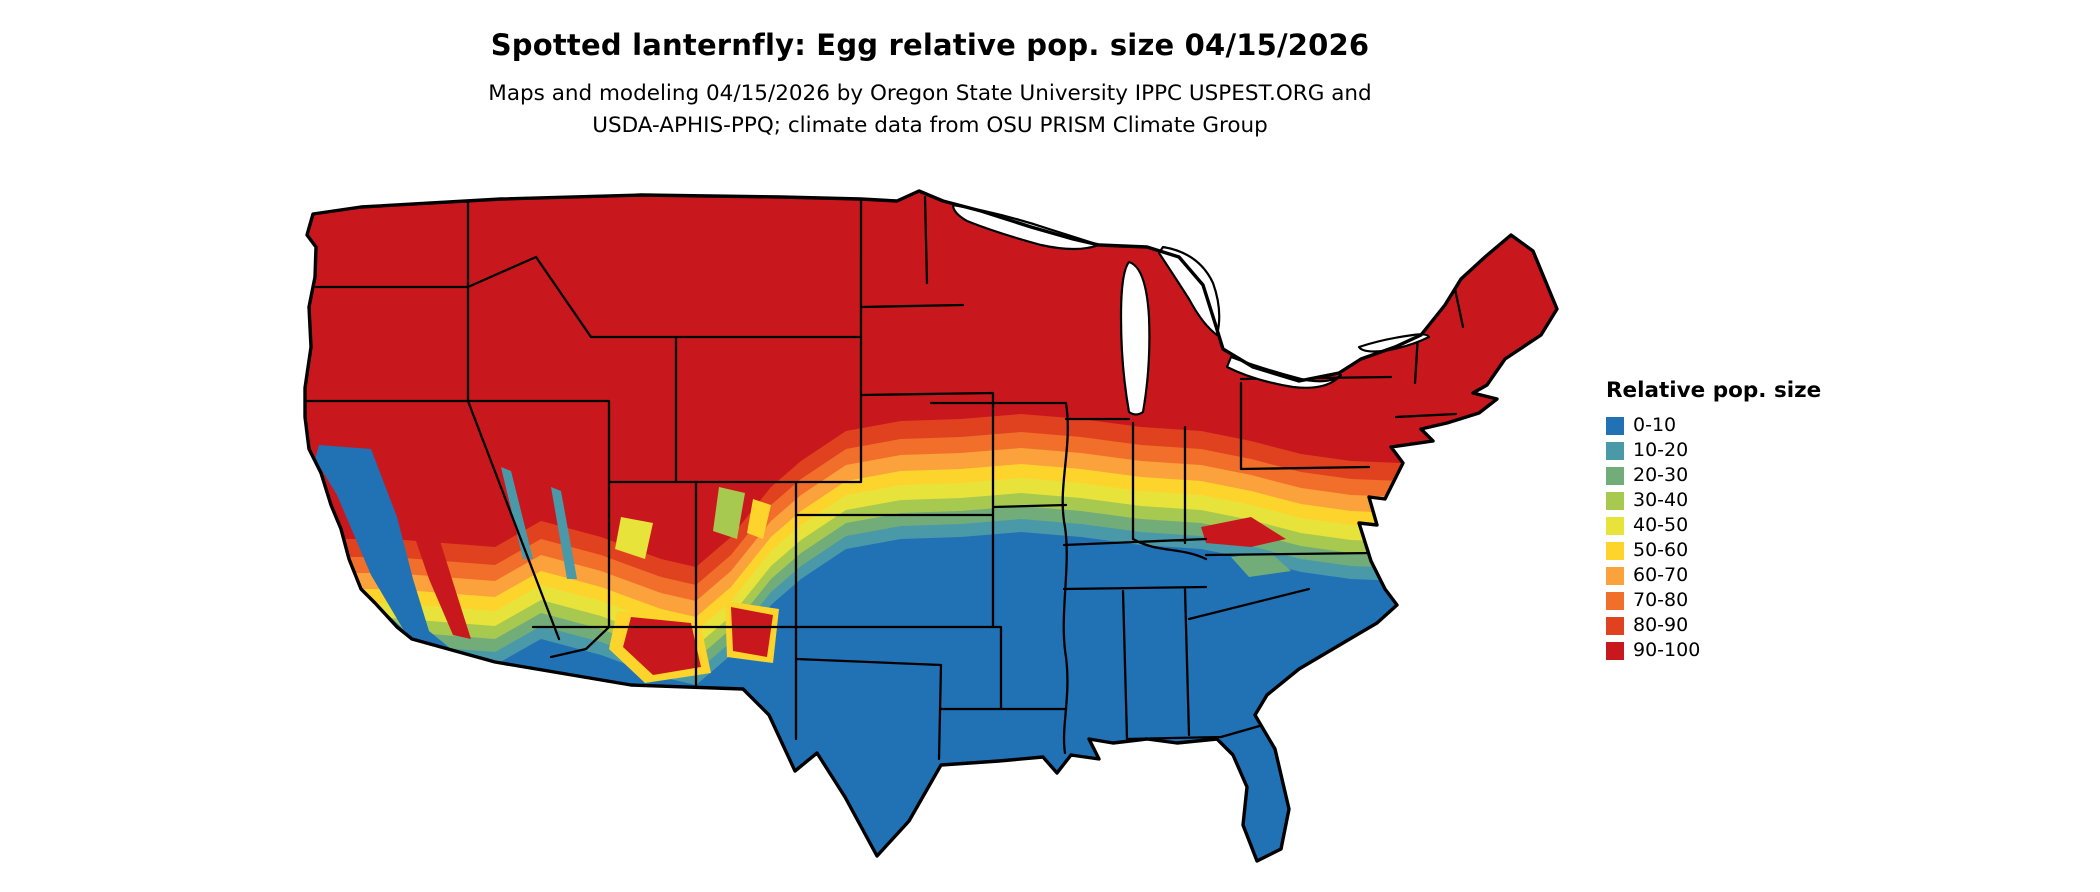  I want to click on legend-row: 70-80, so click(1713, 600).